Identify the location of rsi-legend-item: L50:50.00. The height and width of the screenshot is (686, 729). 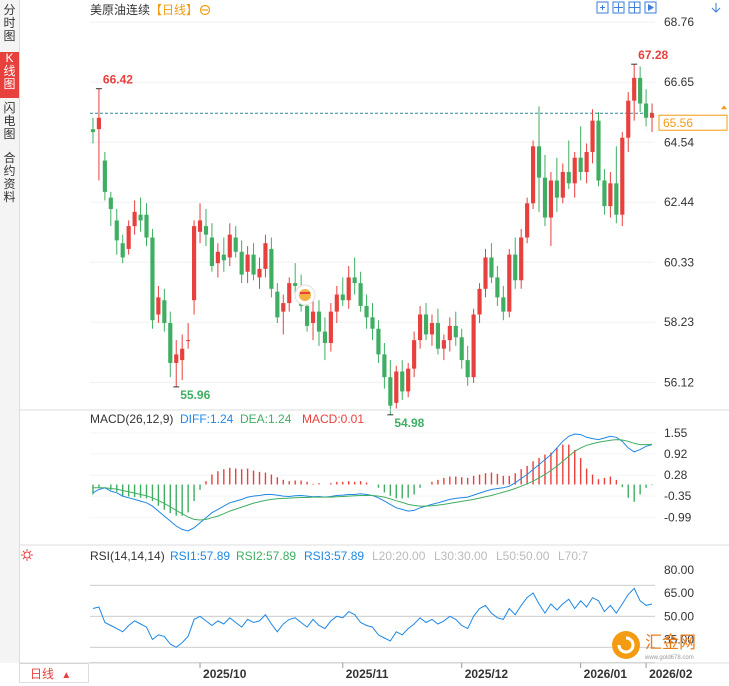
(523, 556).